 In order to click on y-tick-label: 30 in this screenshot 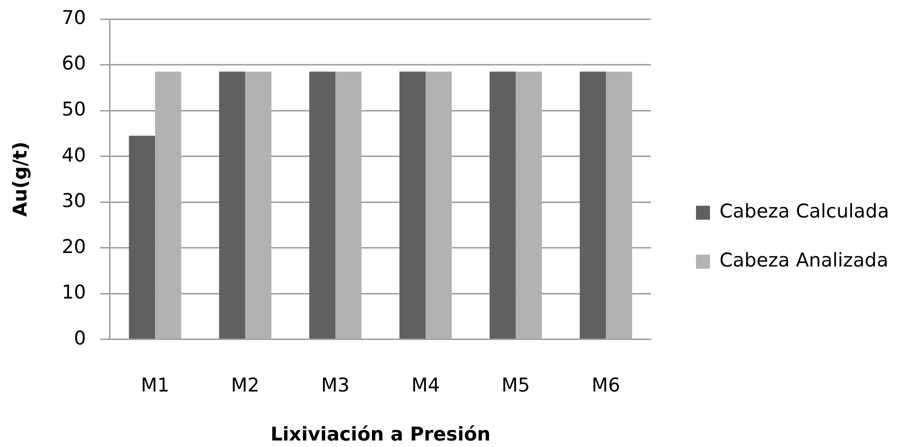, I will do `click(74, 201)`.